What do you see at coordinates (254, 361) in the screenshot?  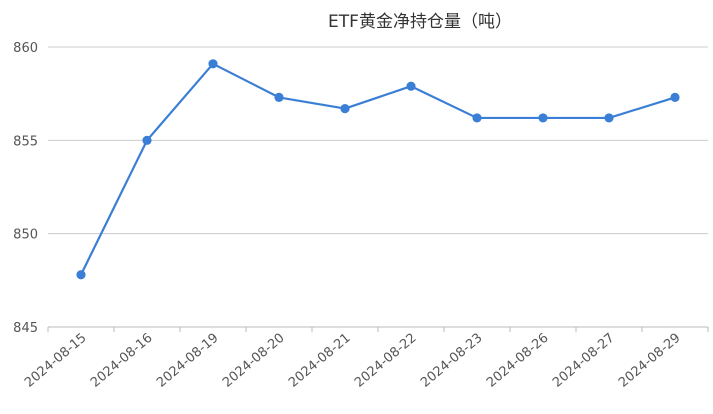 I see `x-tick-label: 2024-08-20` at bounding box center [254, 361].